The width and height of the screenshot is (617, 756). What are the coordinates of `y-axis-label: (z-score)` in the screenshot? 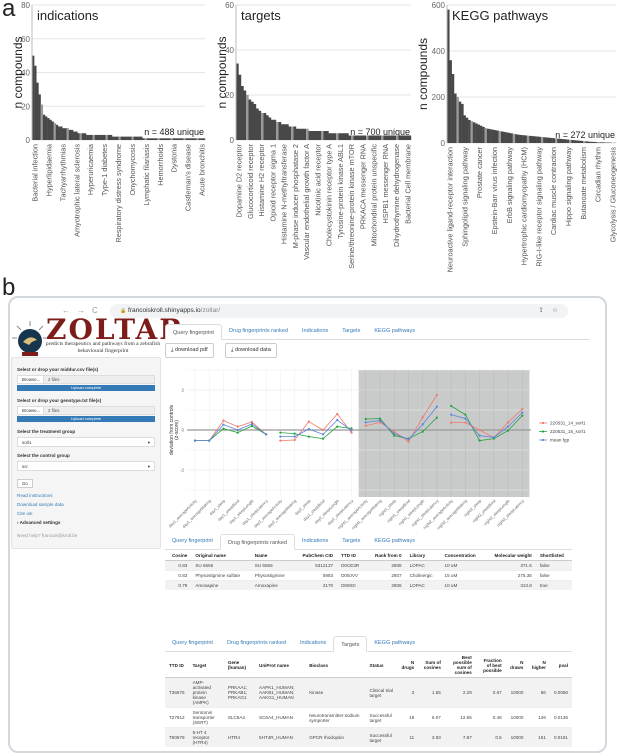 It's located at (177, 430).